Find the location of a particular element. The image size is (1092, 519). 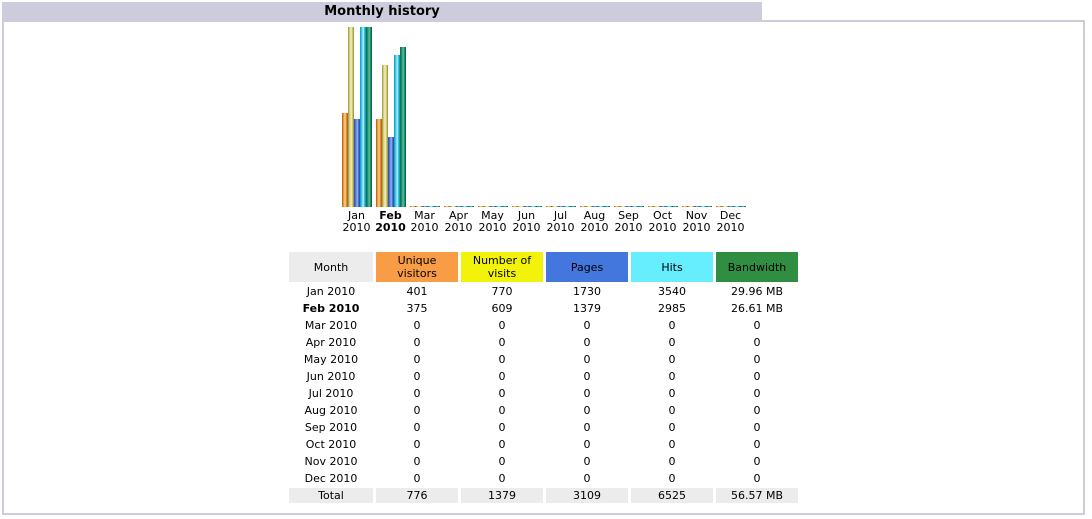

chart-month-label: Sep 2010 is located at coordinates (628, 221).